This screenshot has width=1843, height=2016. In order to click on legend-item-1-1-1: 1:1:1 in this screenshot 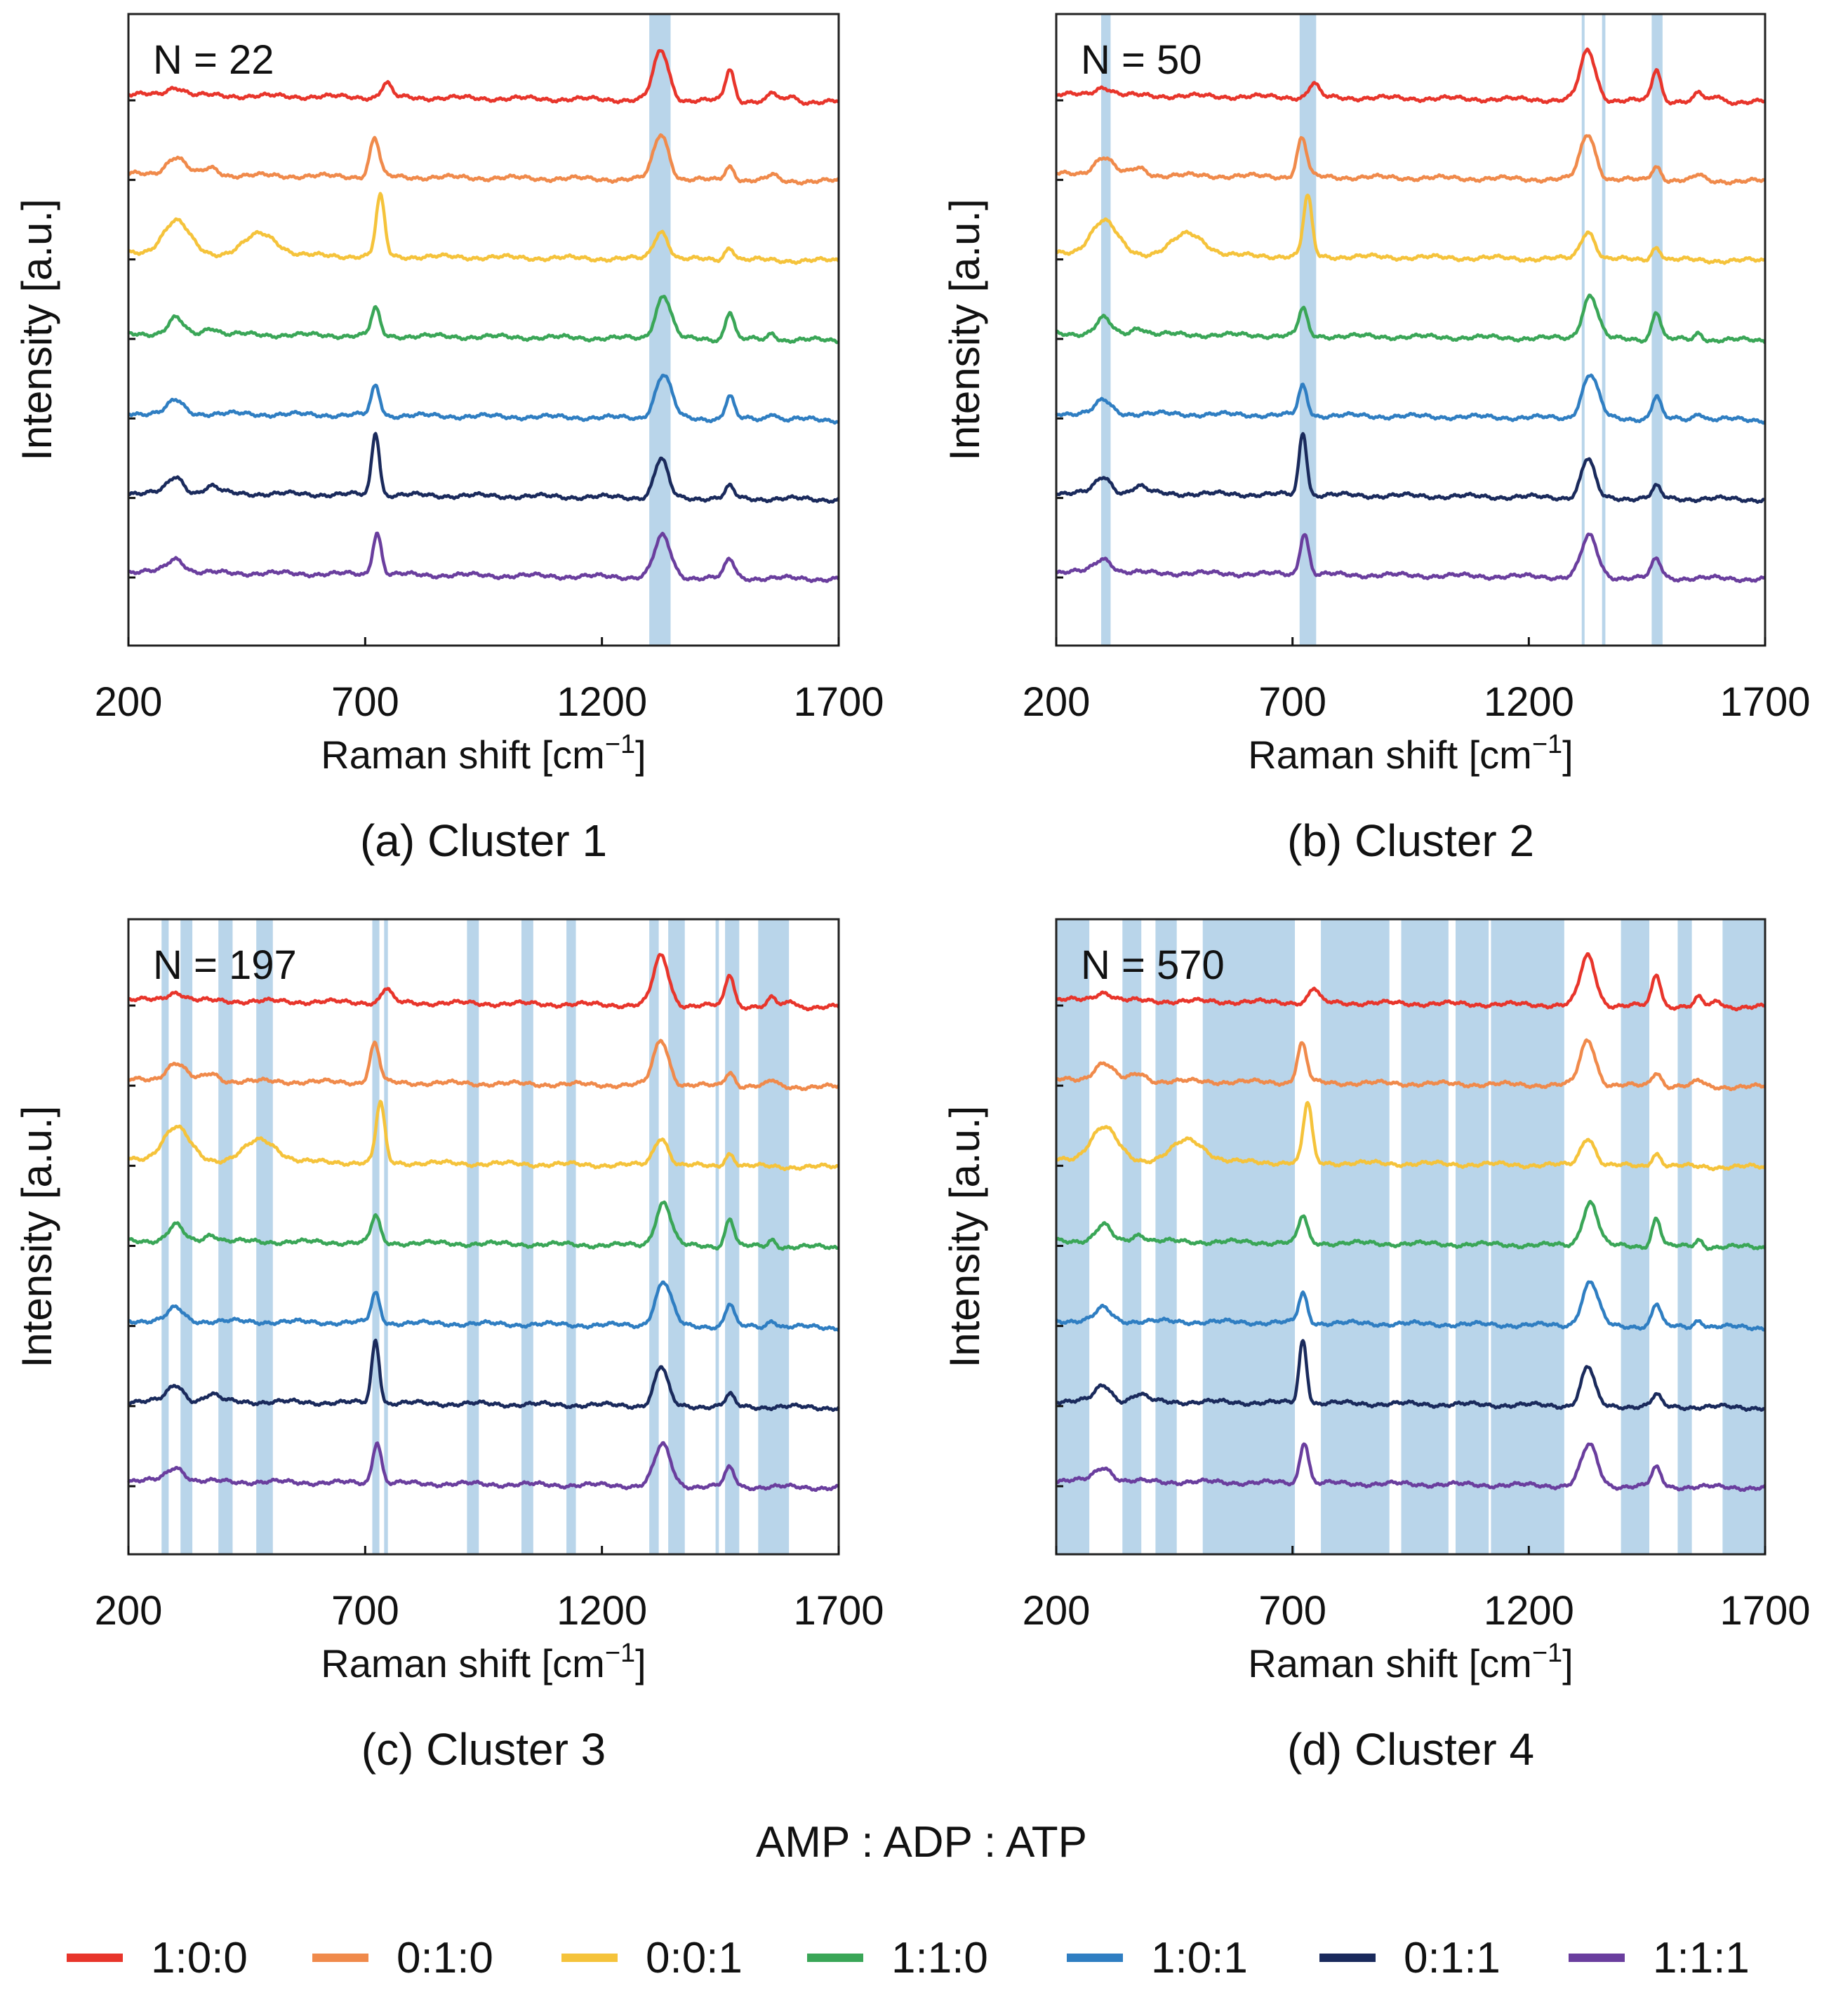, I will do `click(1660, 1958)`.